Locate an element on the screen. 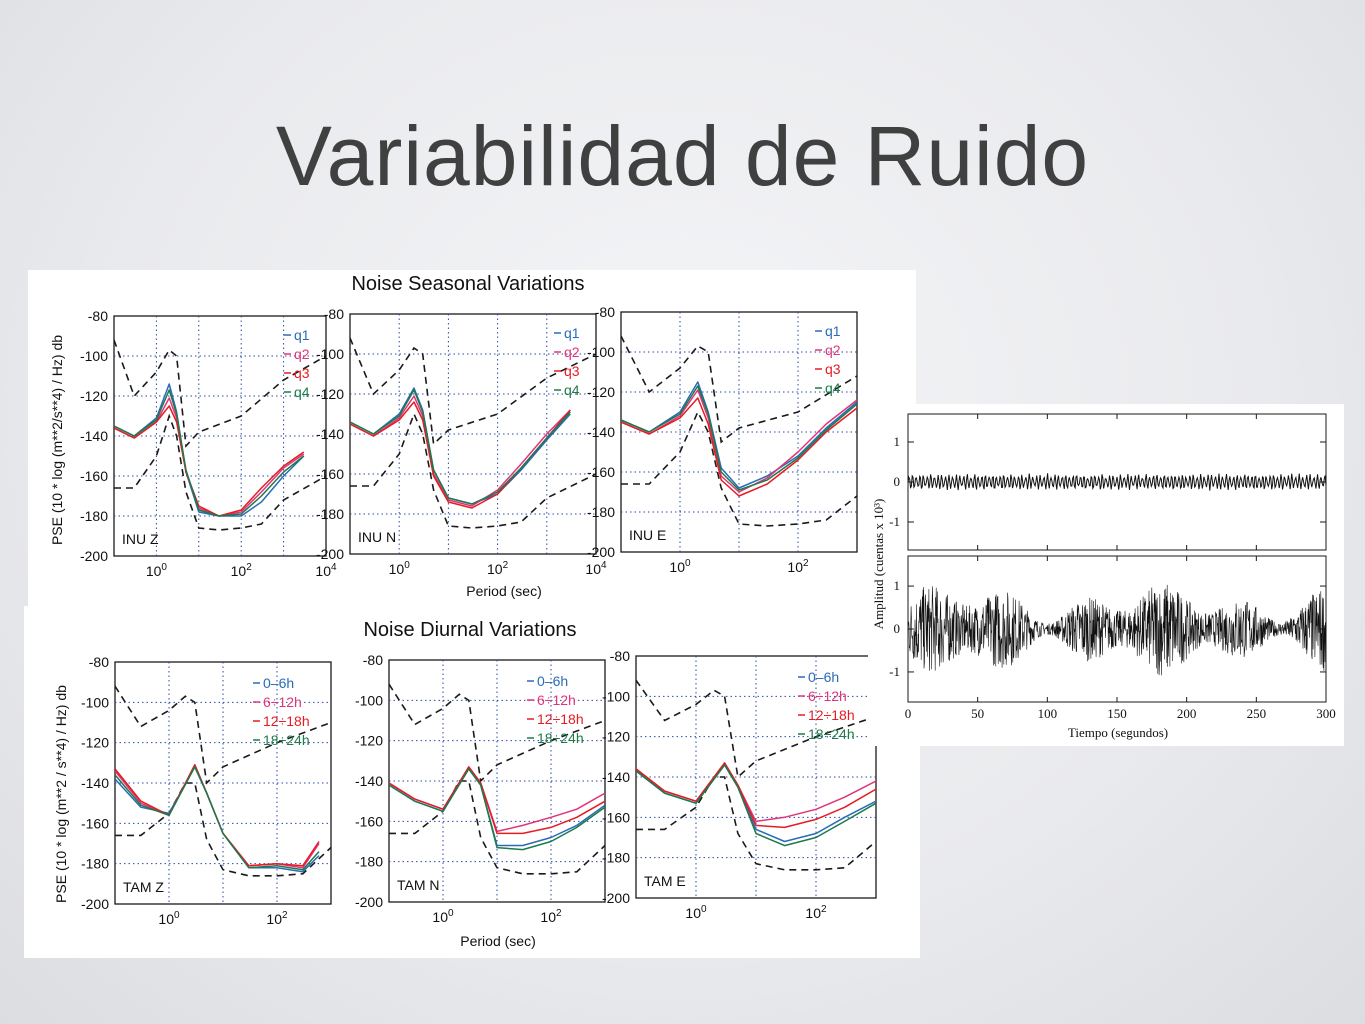 The height and width of the screenshot is (1024, 1365). series-line-18-24h is located at coordinates (756, 805).